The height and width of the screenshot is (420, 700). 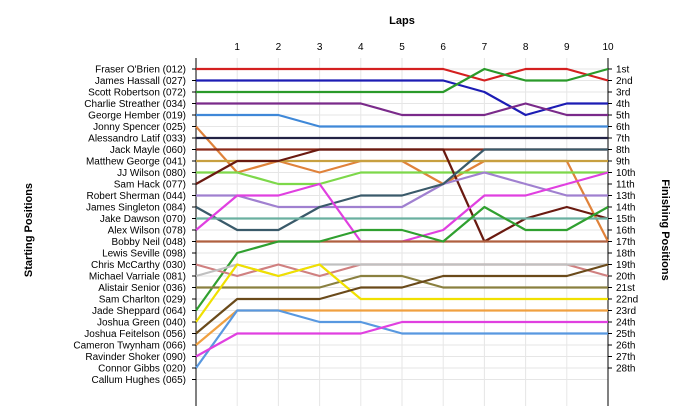 I want to click on finish-position-label: 25th, so click(x=625, y=334).